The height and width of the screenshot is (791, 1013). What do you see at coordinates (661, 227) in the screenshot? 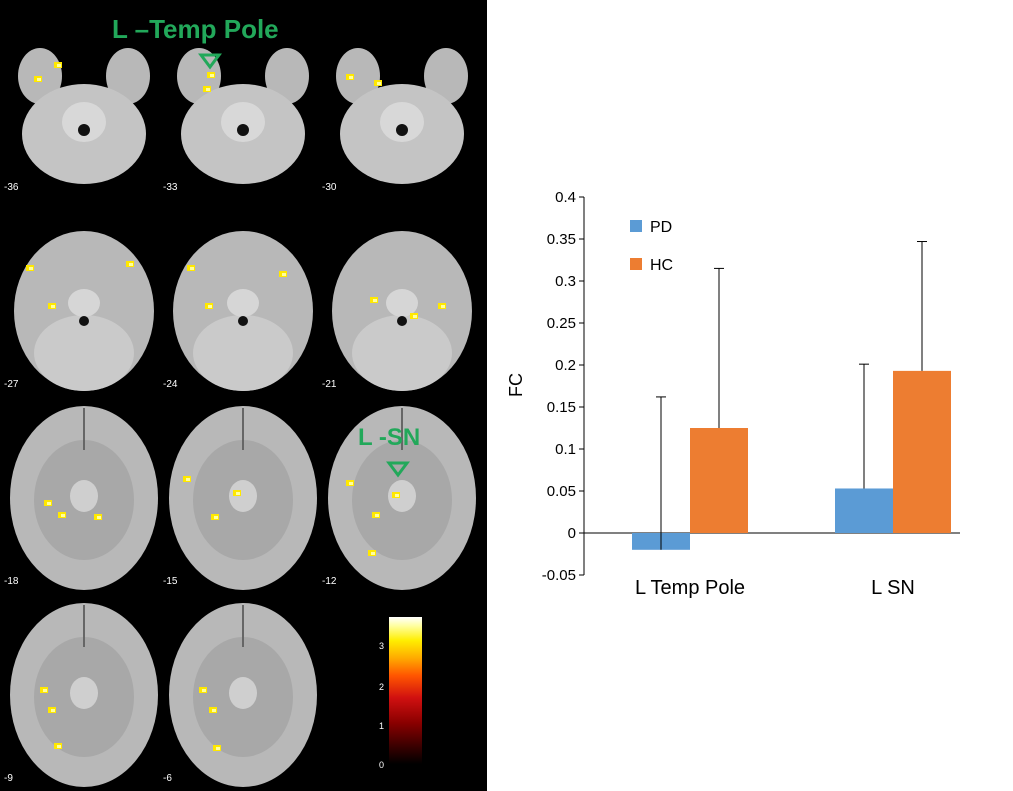
I see `legend-label: PD` at bounding box center [661, 227].